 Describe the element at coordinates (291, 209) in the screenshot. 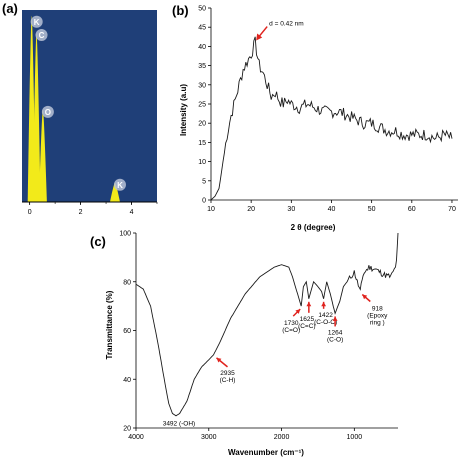

I see `xrd-x-tick-label: 30` at that location.